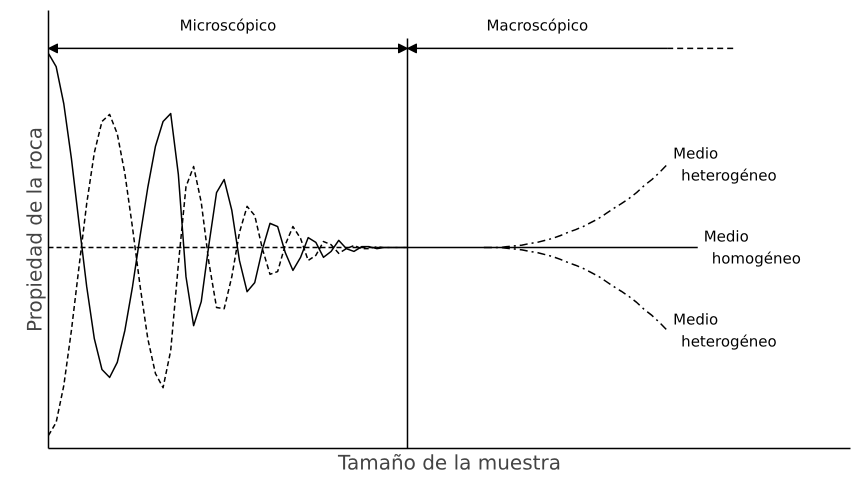  What do you see at coordinates (228, 25) in the screenshot?
I see `text: Microscópico` at bounding box center [228, 25].